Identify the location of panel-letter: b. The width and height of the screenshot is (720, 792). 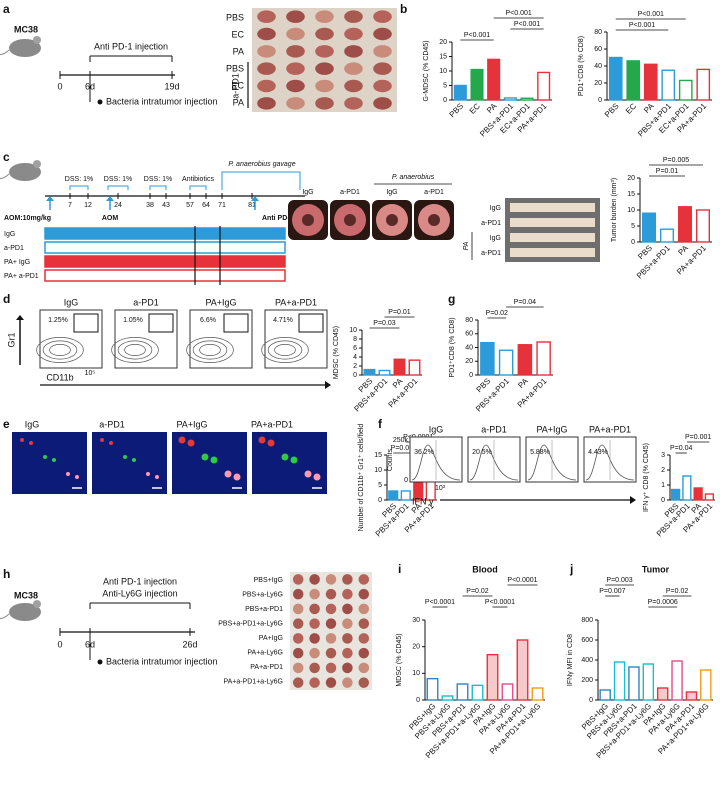
(403, 9).